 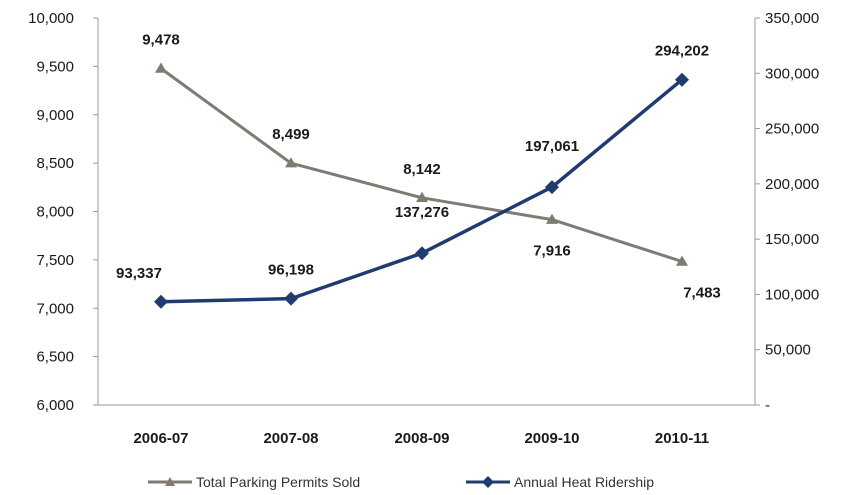 What do you see at coordinates (792, 294) in the screenshot?
I see `right-tick-label: 100,000` at bounding box center [792, 294].